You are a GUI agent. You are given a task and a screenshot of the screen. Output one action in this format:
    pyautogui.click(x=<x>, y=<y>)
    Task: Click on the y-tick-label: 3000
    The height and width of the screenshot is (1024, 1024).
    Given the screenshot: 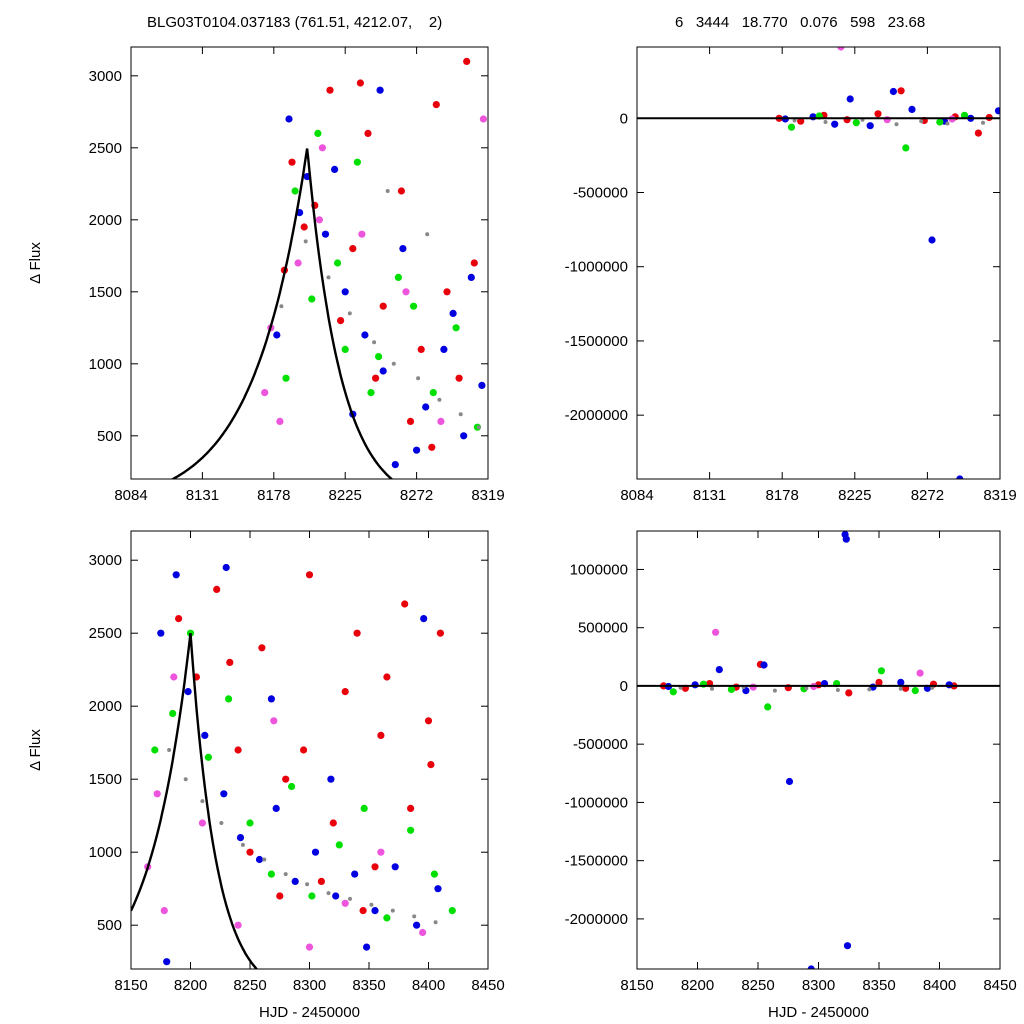 What is the action you would take?
    pyautogui.click(x=105, y=560)
    